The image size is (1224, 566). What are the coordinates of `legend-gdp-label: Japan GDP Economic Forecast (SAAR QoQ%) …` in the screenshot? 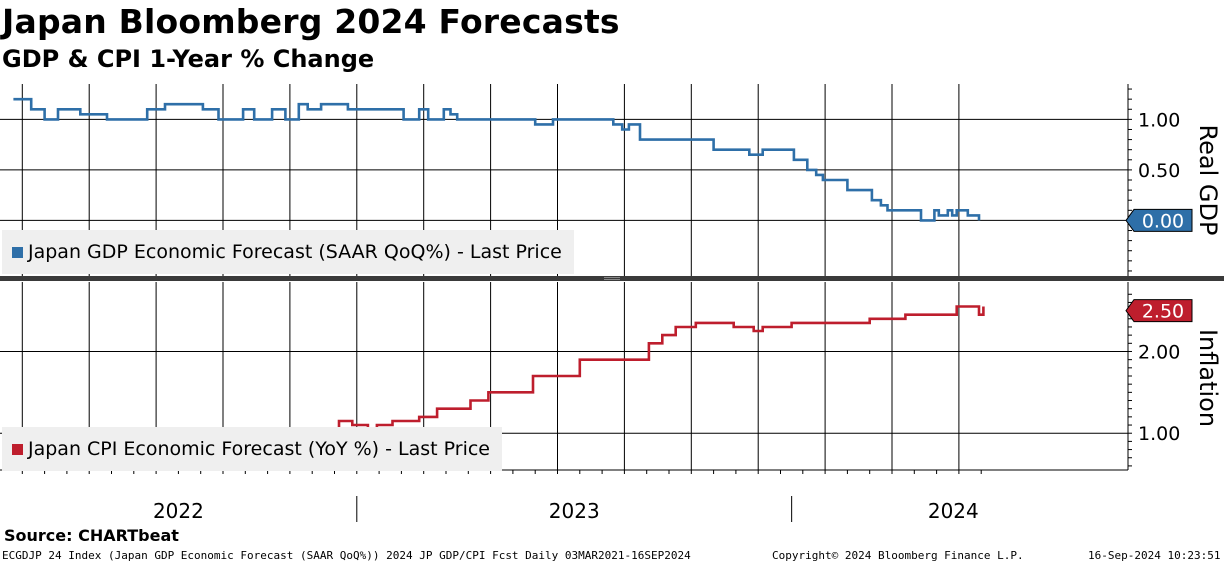 It's located at (295, 252).